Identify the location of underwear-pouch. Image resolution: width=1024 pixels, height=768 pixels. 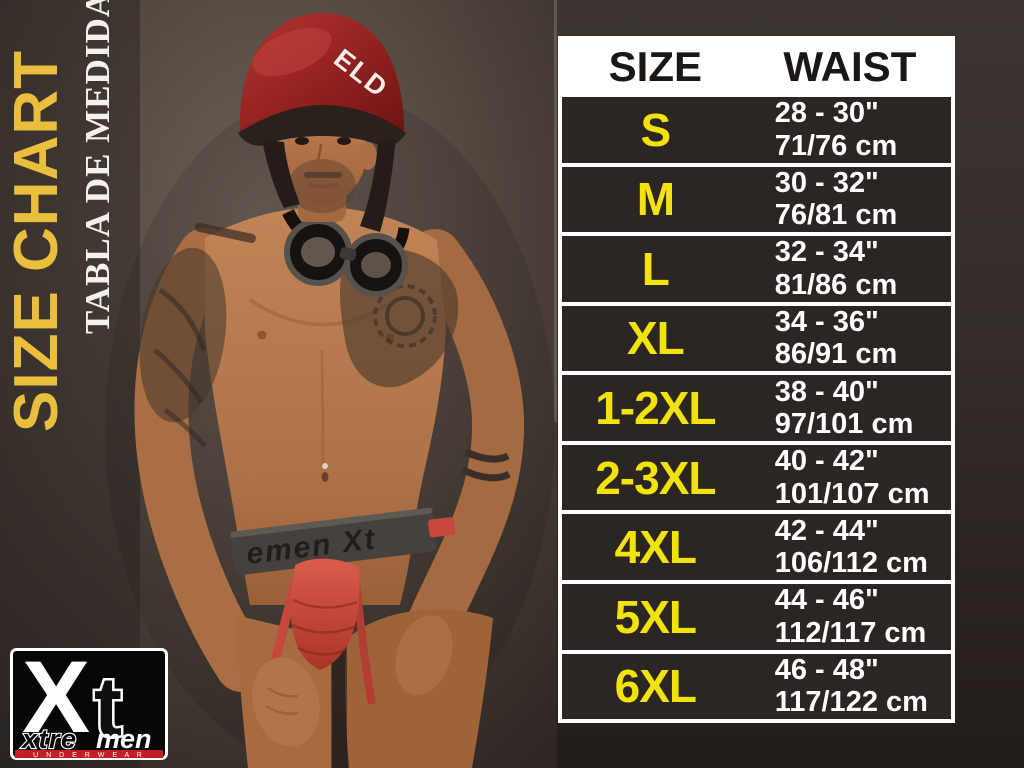
(325, 614).